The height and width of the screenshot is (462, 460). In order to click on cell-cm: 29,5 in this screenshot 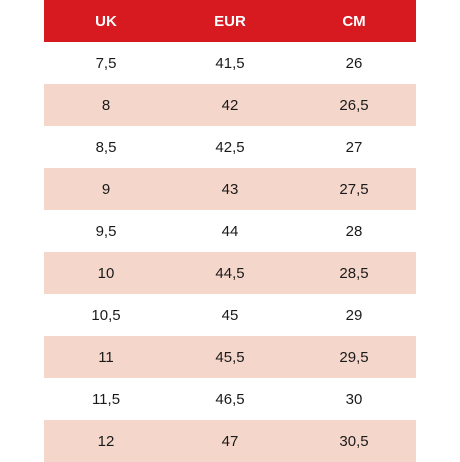, I will do `click(354, 357)`.